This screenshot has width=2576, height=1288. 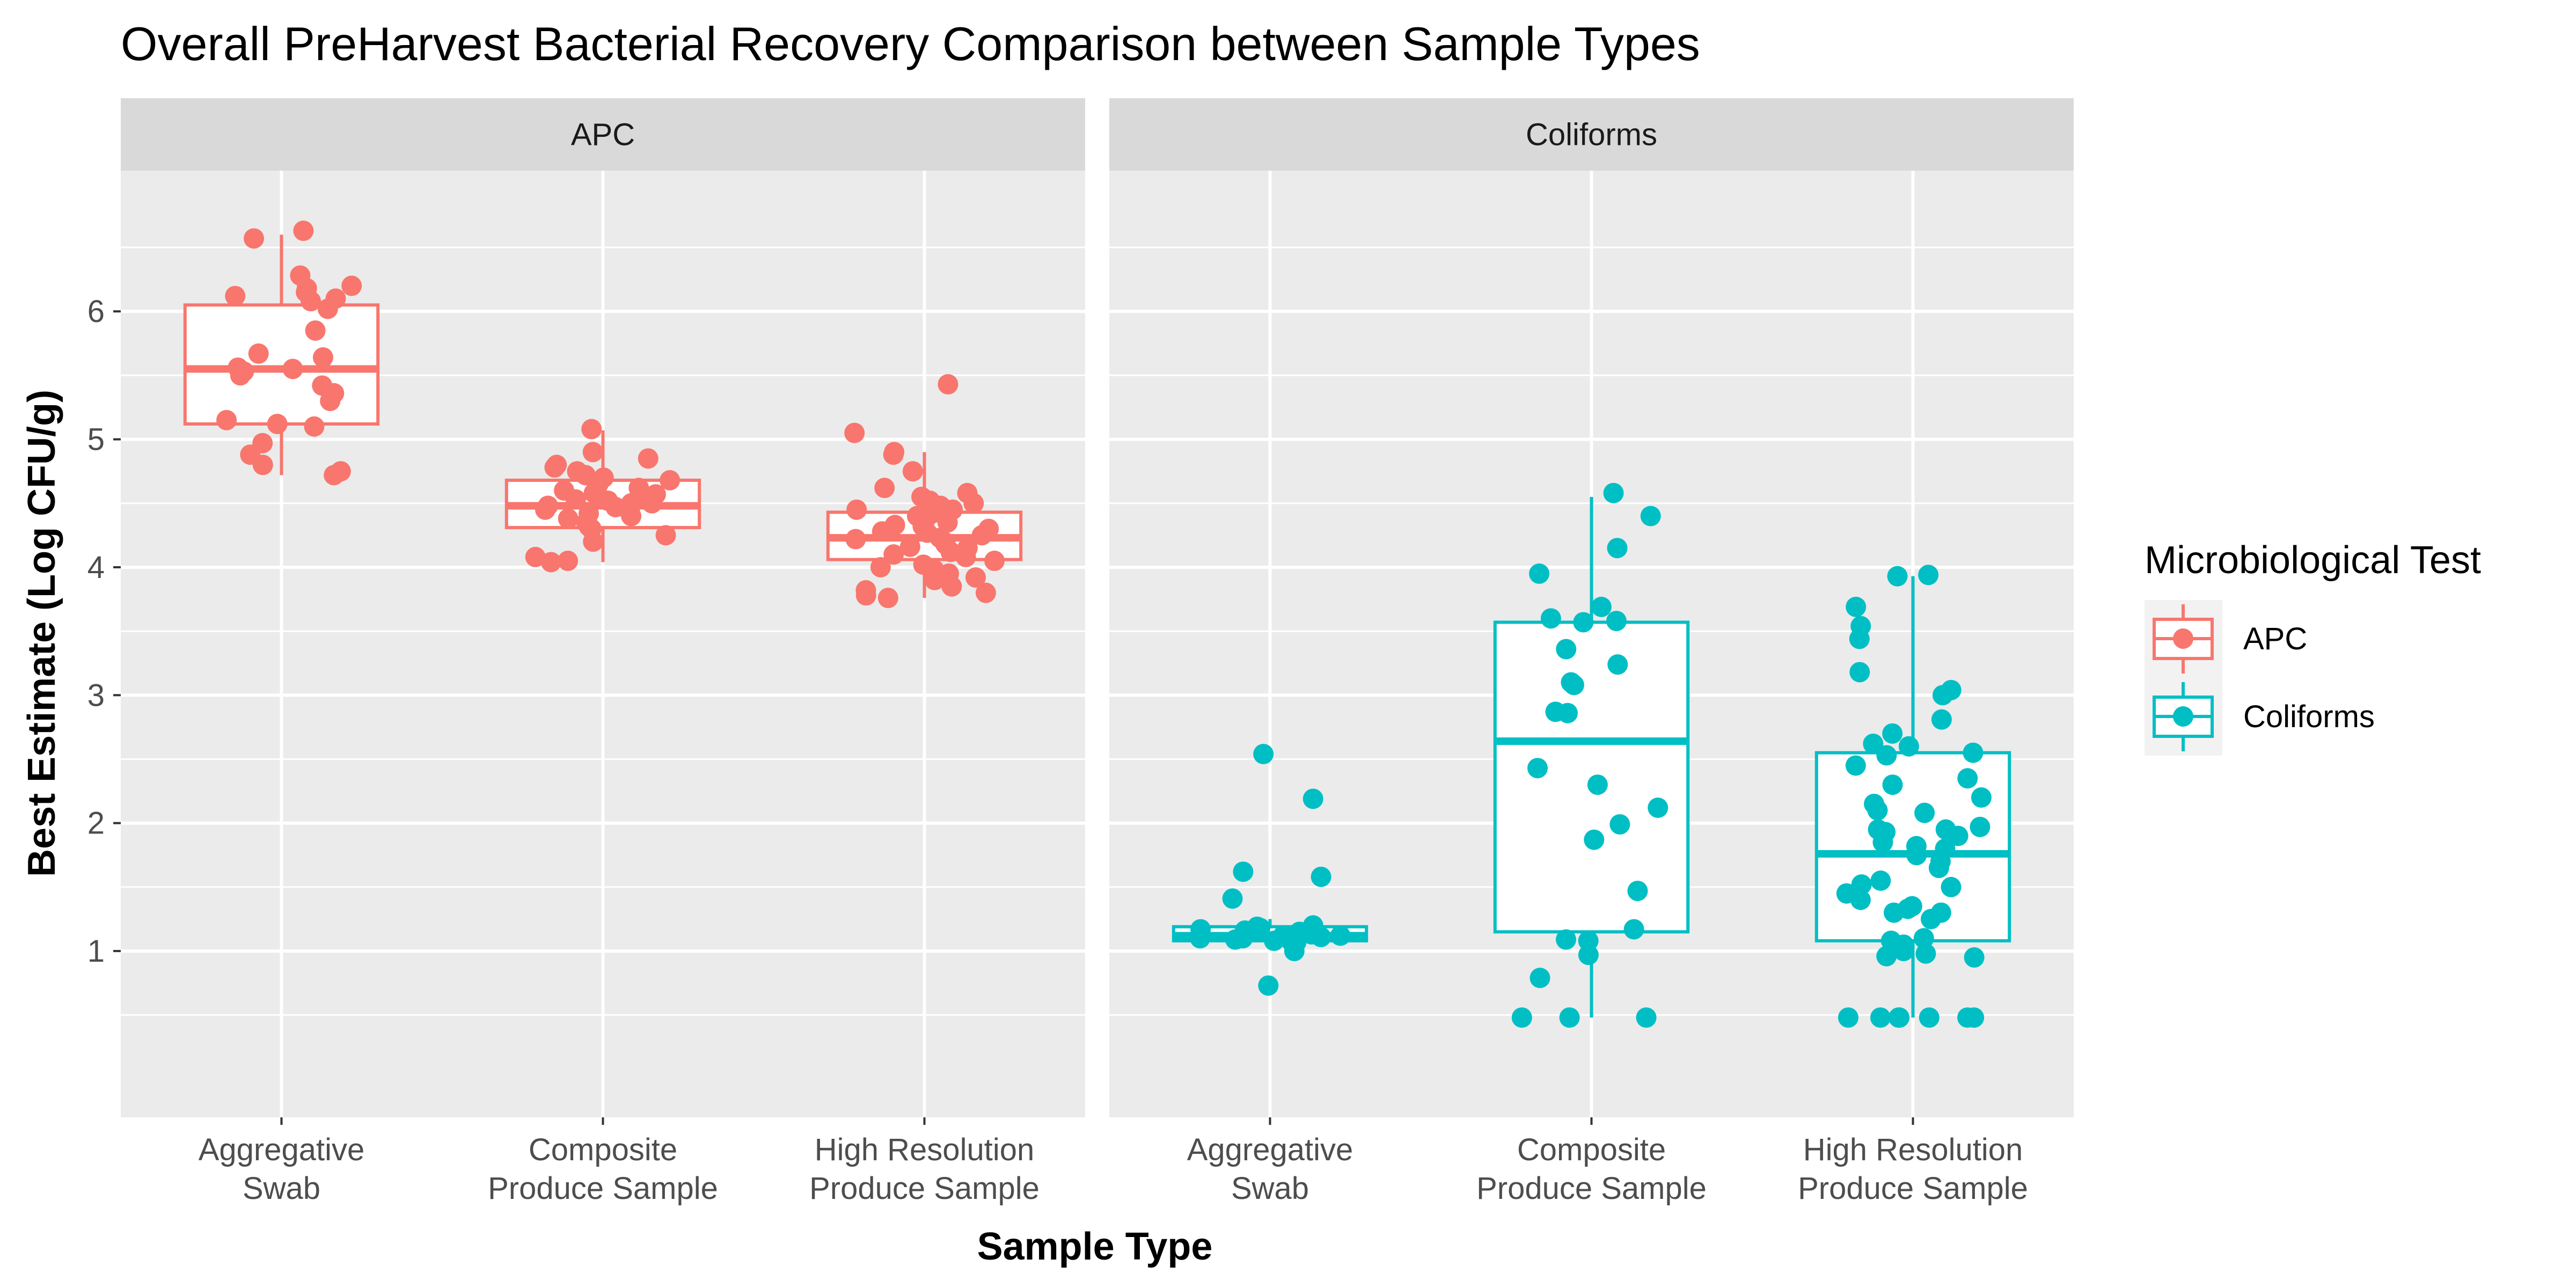 I want to click on y-tick-label: 6, so click(x=96, y=311).